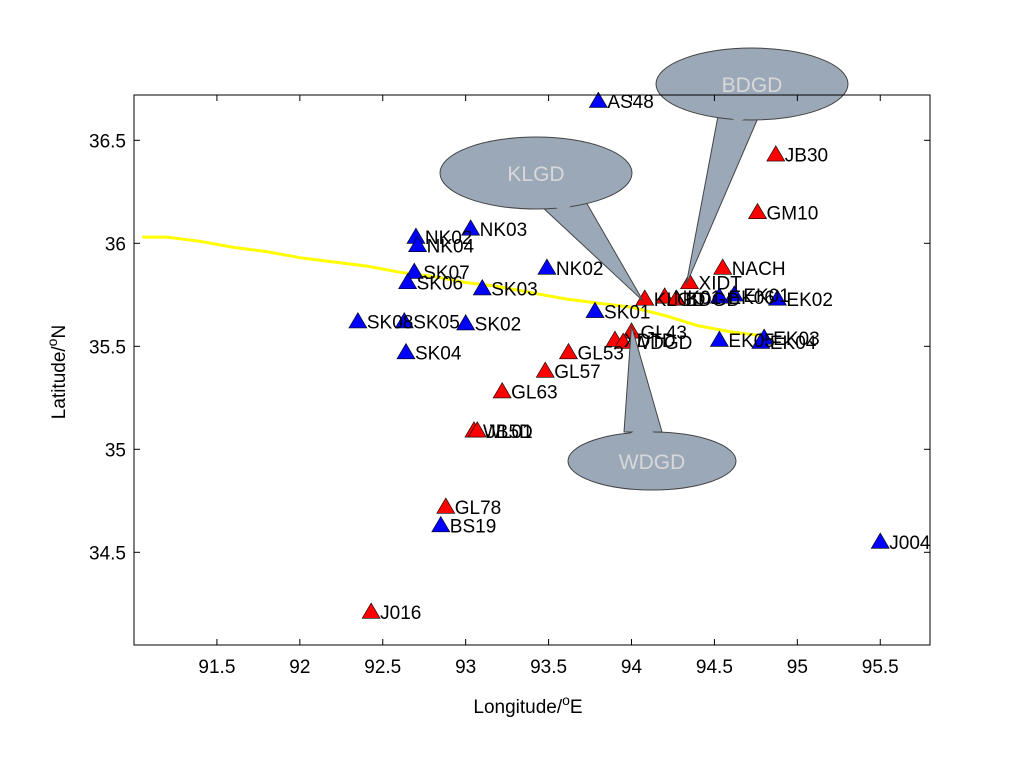  Describe the element at coordinates (690, 281) in the screenshot. I see `station-marker-xidt` at that location.